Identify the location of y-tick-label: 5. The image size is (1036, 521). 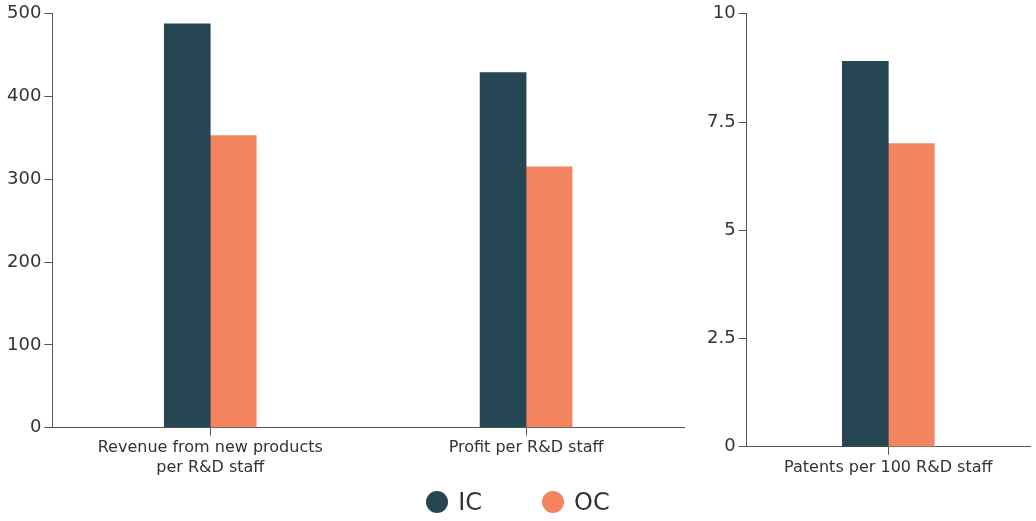
(730, 228).